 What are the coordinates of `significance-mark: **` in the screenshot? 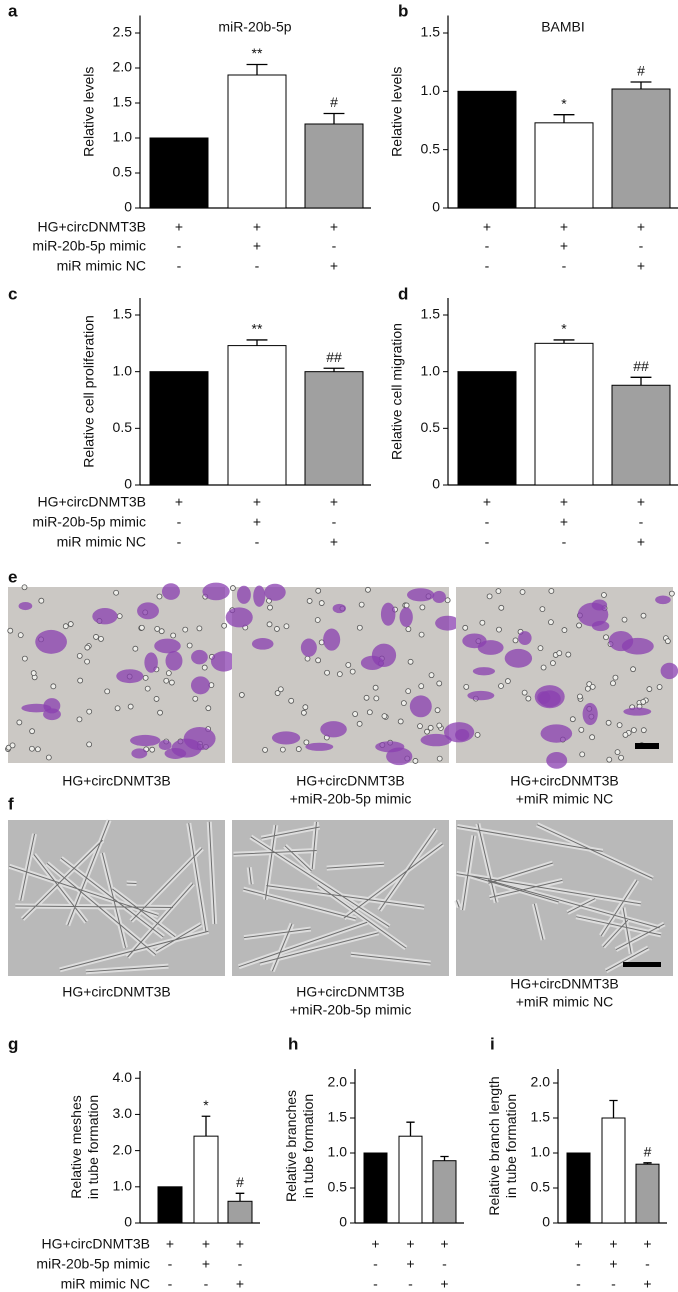 It's located at (257, 53).